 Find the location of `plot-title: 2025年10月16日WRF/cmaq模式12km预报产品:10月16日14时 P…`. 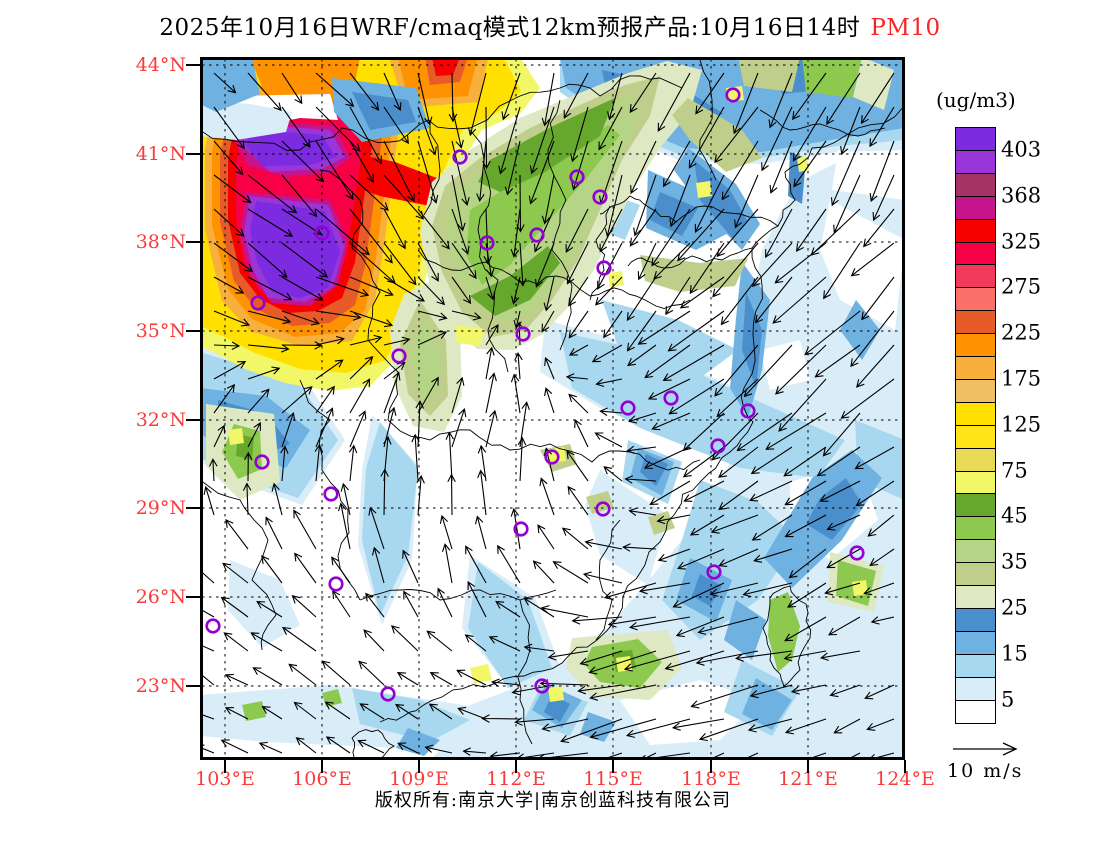

plot-title: 2025年10月16日WRF/cmaq模式12km预报产品:10月16日14时 P… is located at coordinates (550, 25).